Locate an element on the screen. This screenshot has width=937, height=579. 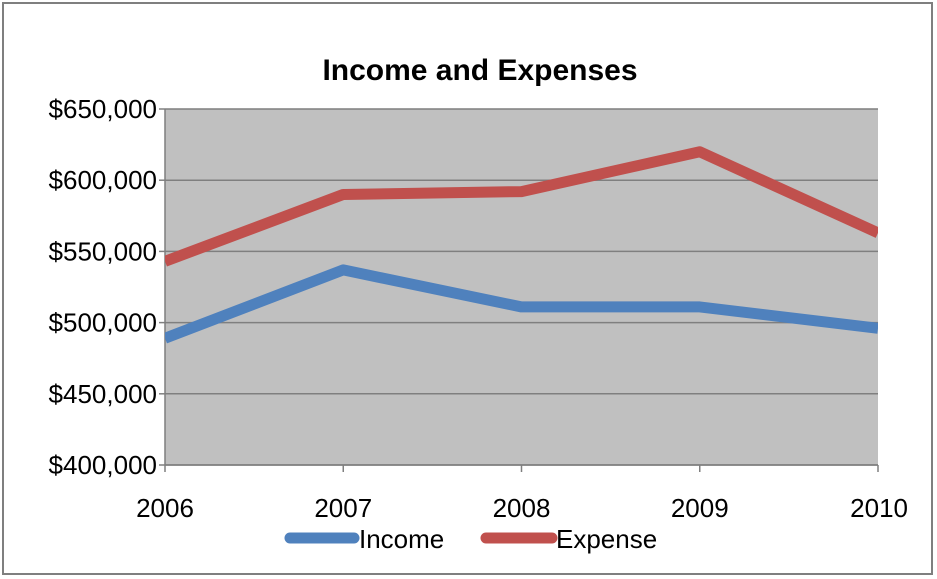
x-tick-label-1: 2007 is located at coordinates (343, 508).